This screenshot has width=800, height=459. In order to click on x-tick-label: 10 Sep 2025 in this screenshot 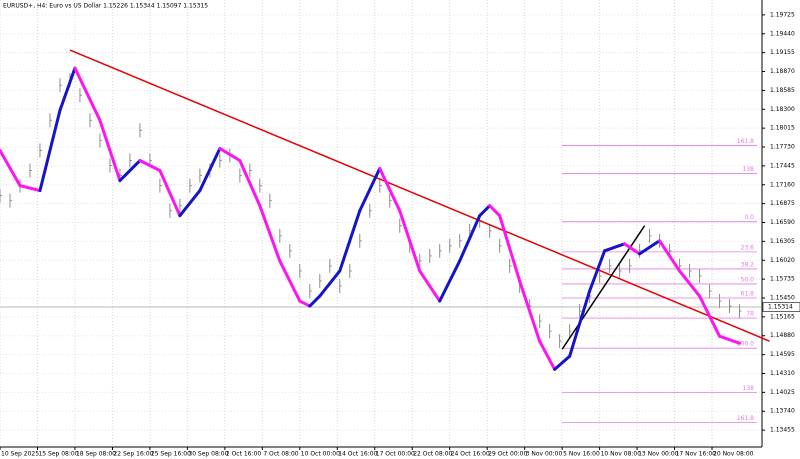, I will do `click(20, 454)`.